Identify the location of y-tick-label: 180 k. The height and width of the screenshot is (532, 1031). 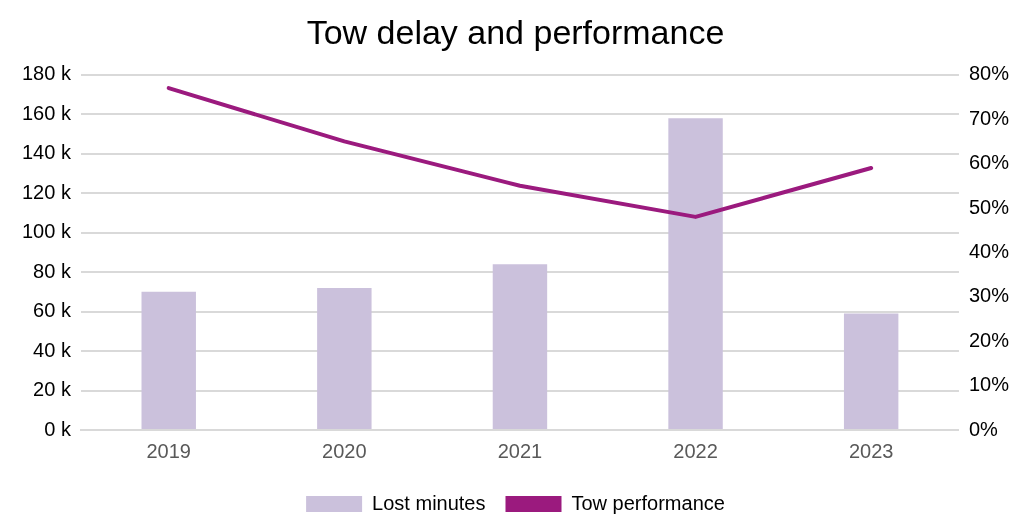
(46, 73).